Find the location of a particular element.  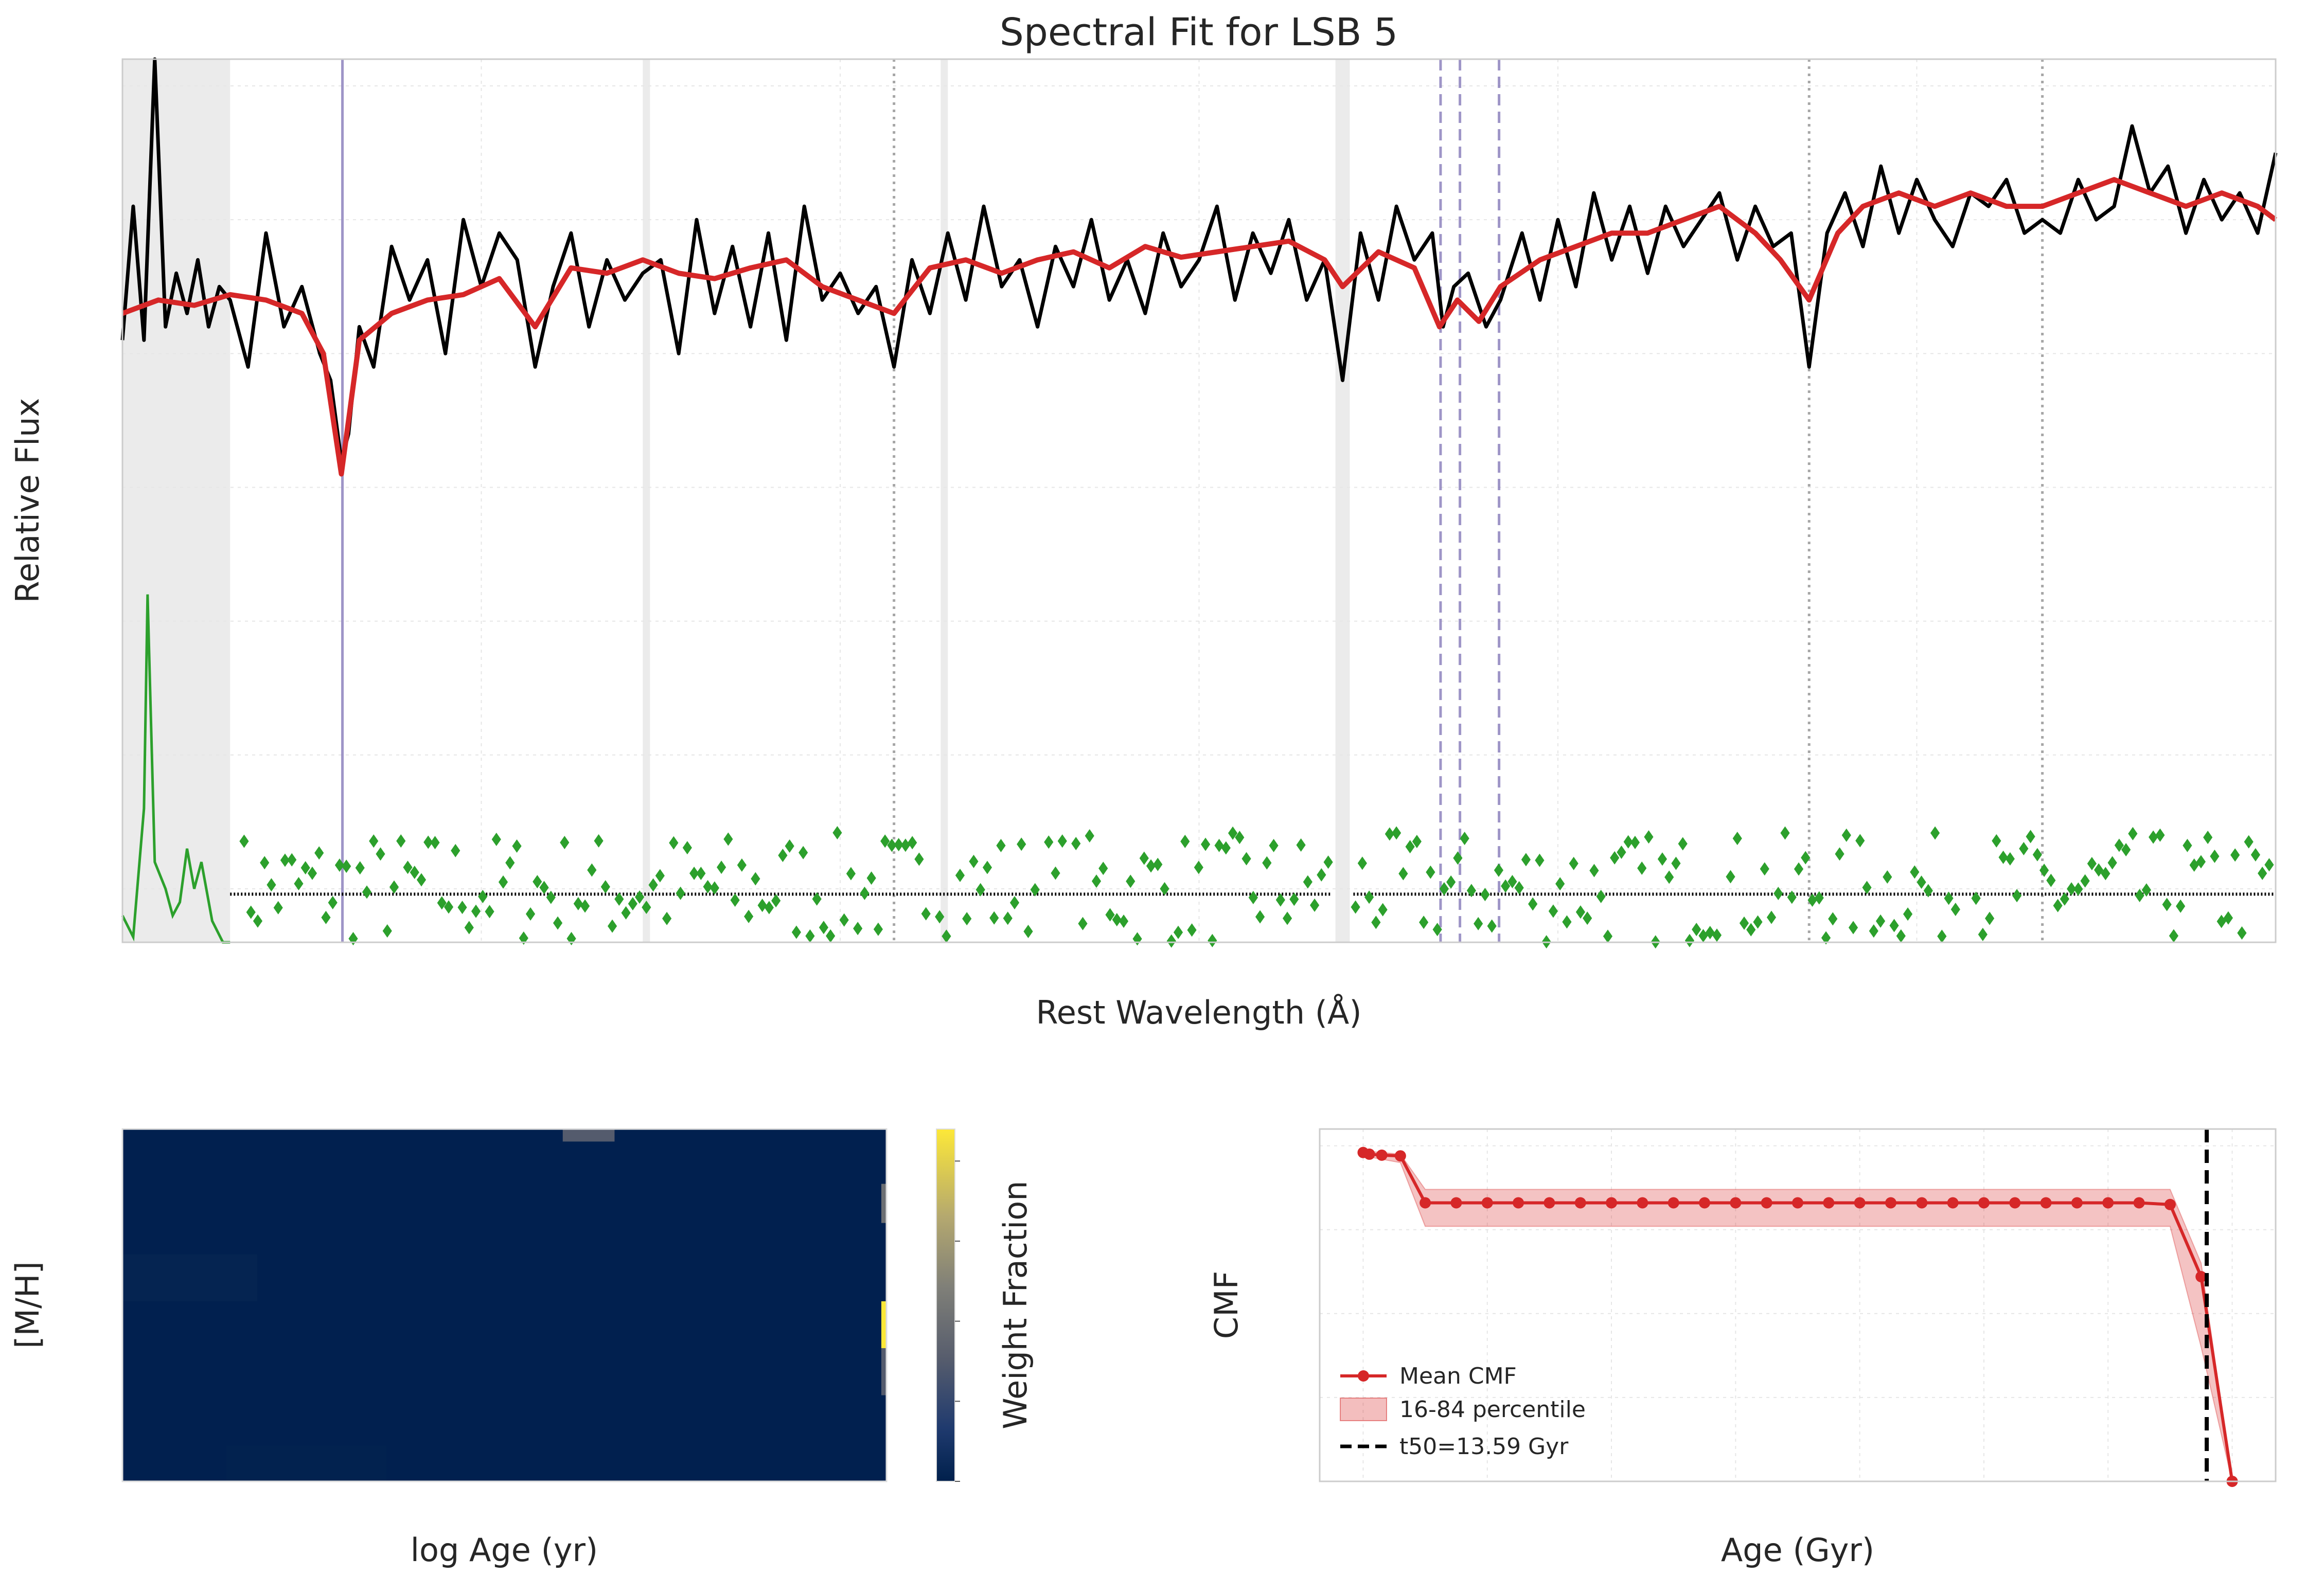

heatmap-cells is located at coordinates (504, 1305).